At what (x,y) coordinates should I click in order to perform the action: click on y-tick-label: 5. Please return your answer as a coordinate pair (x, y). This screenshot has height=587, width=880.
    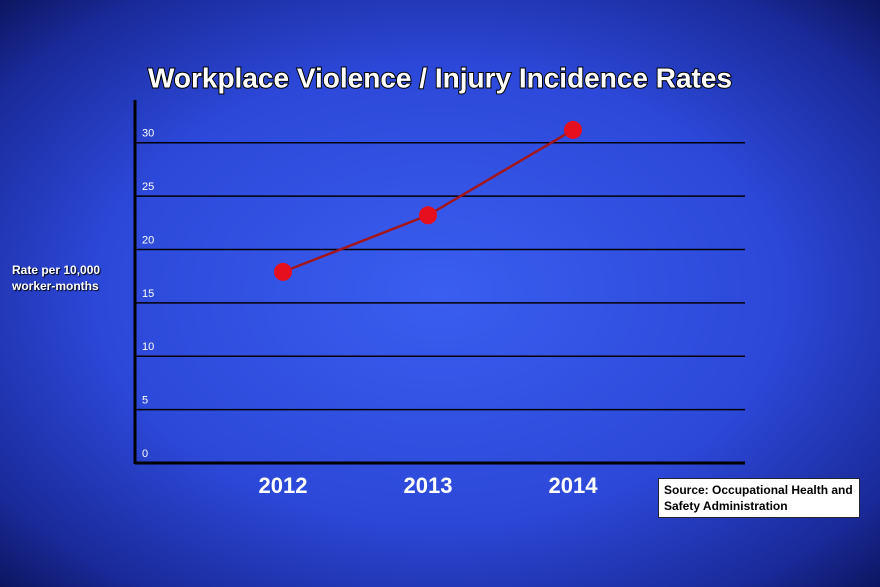
    Looking at the image, I should click on (145, 401).